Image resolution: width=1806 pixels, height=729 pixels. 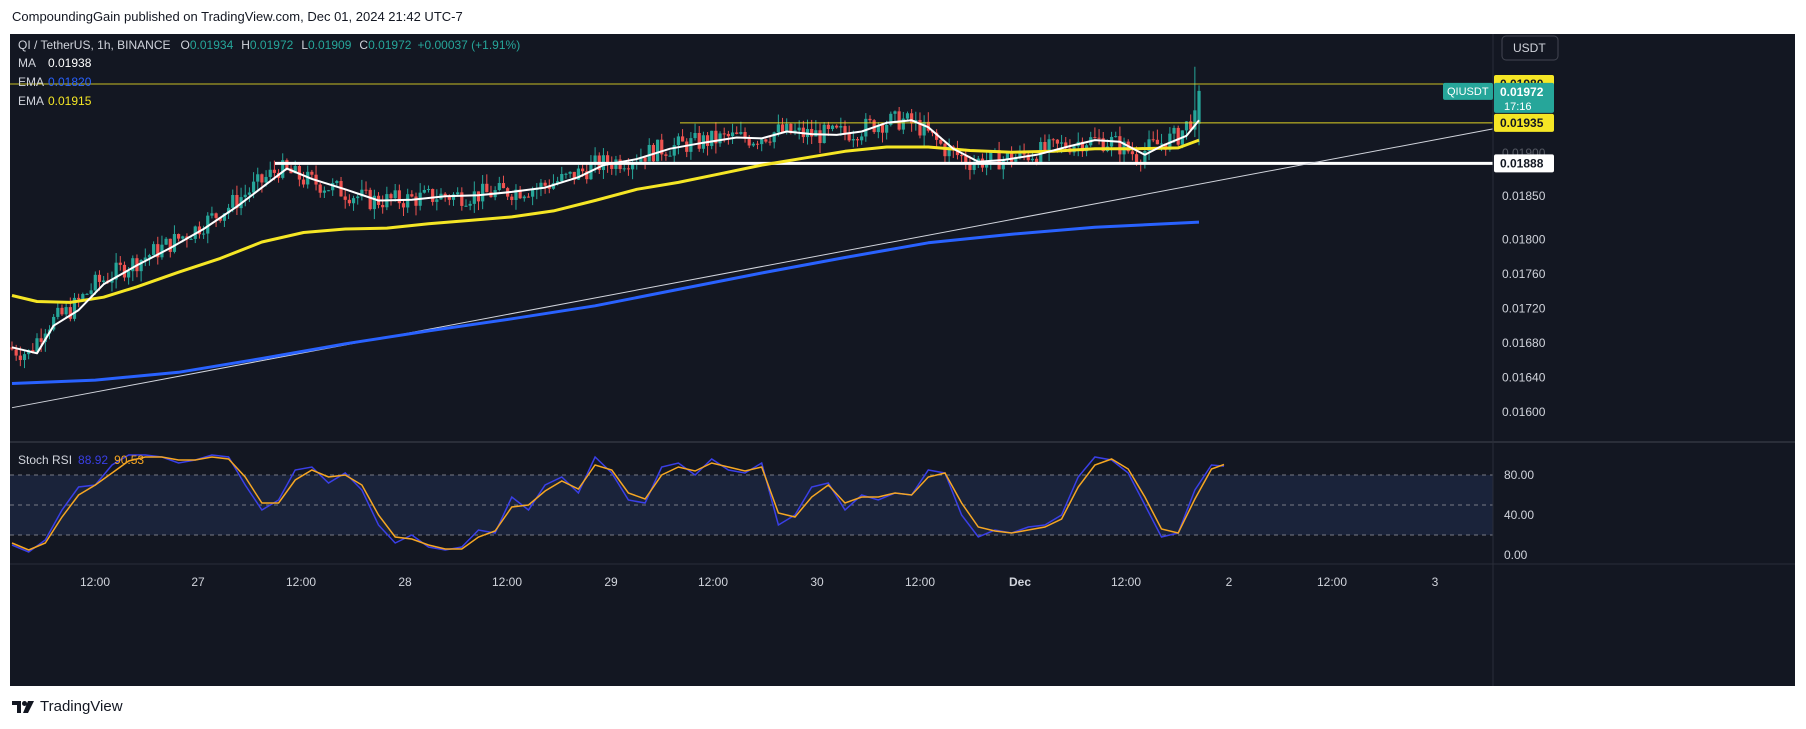 What do you see at coordinates (70, 63) in the screenshot?
I see `indicator-value: 0.01938` at bounding box center [70, 63].